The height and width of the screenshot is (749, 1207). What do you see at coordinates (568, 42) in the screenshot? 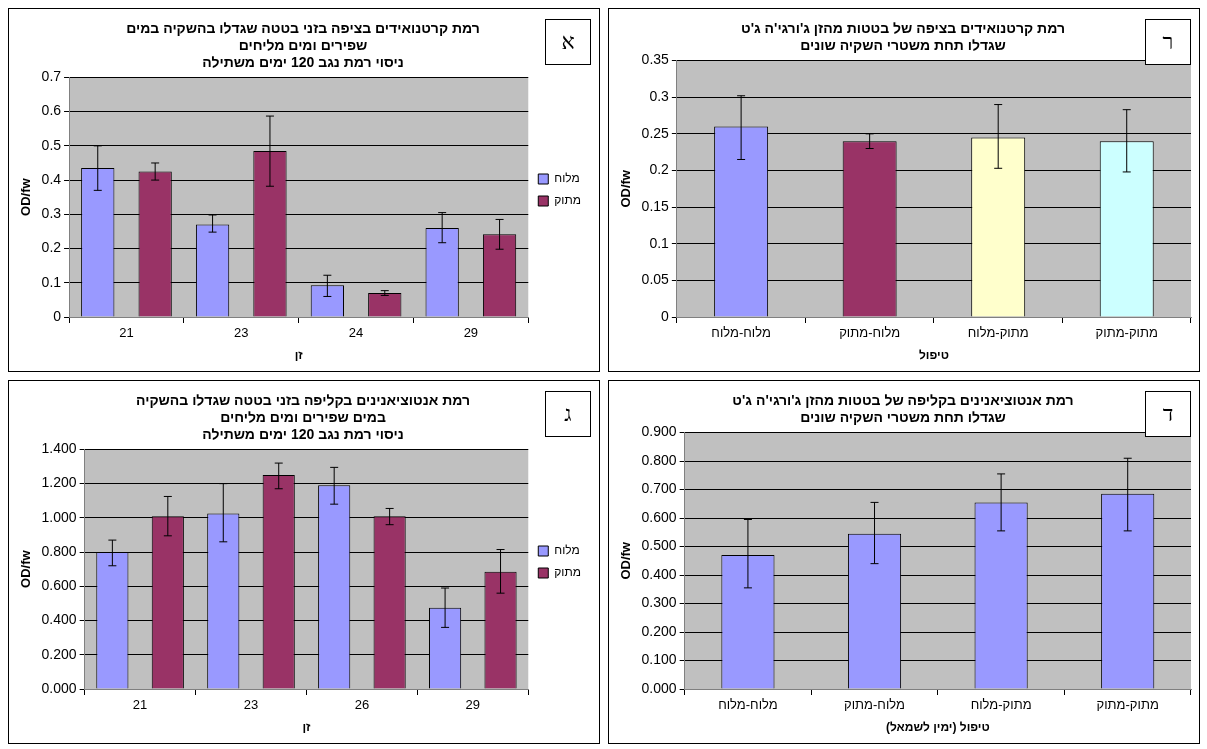
I see `text: א` at bounding box center [568, 42].